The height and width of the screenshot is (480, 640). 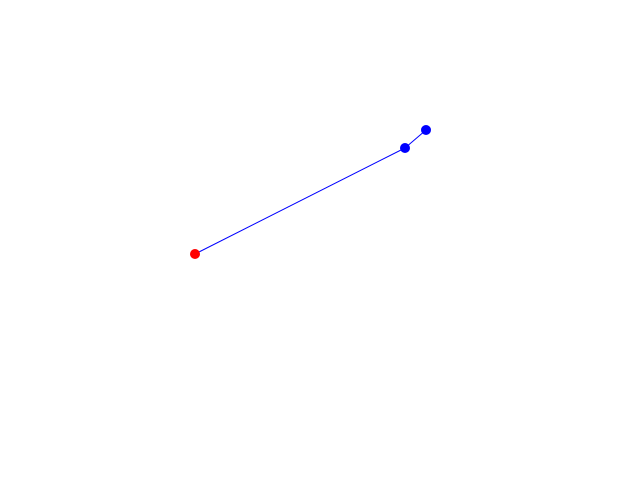 What do you see at coordinates (405, 148) in the screenshot?
I see `node-mid` at bounding box center [405, 148].